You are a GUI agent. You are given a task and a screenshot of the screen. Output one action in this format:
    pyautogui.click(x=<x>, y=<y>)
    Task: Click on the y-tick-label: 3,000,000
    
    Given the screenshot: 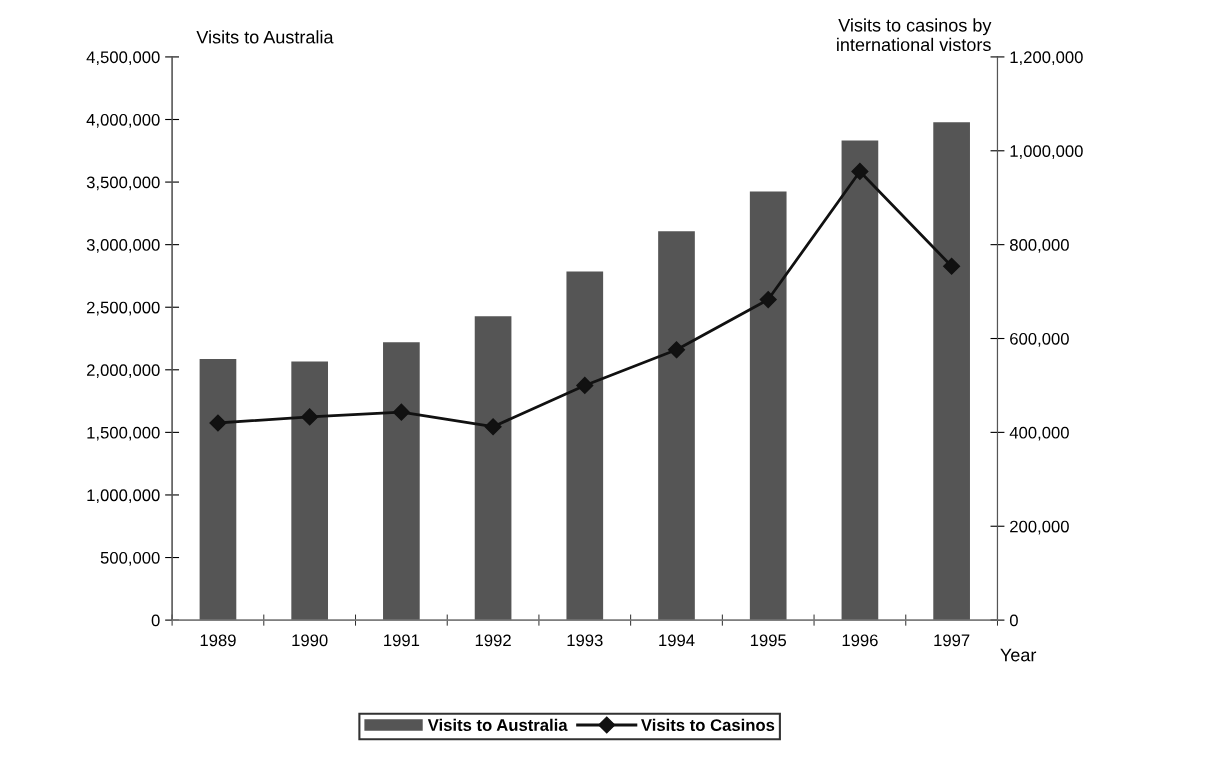 What is the action you would take?
    pyautogui.click(x=123, y=246)
    